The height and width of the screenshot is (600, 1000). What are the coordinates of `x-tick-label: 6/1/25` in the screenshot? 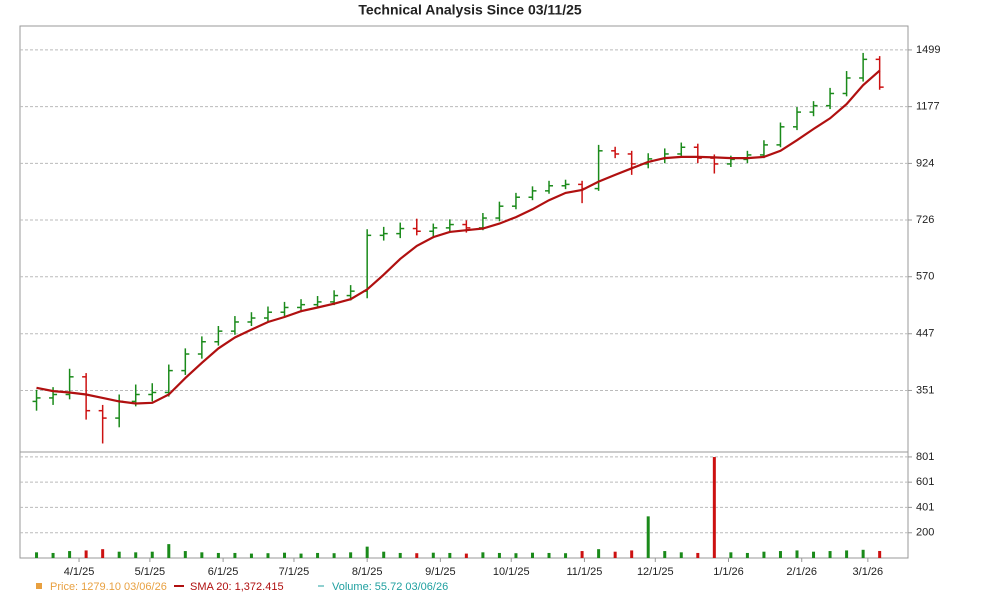 It's located at (223, 572).